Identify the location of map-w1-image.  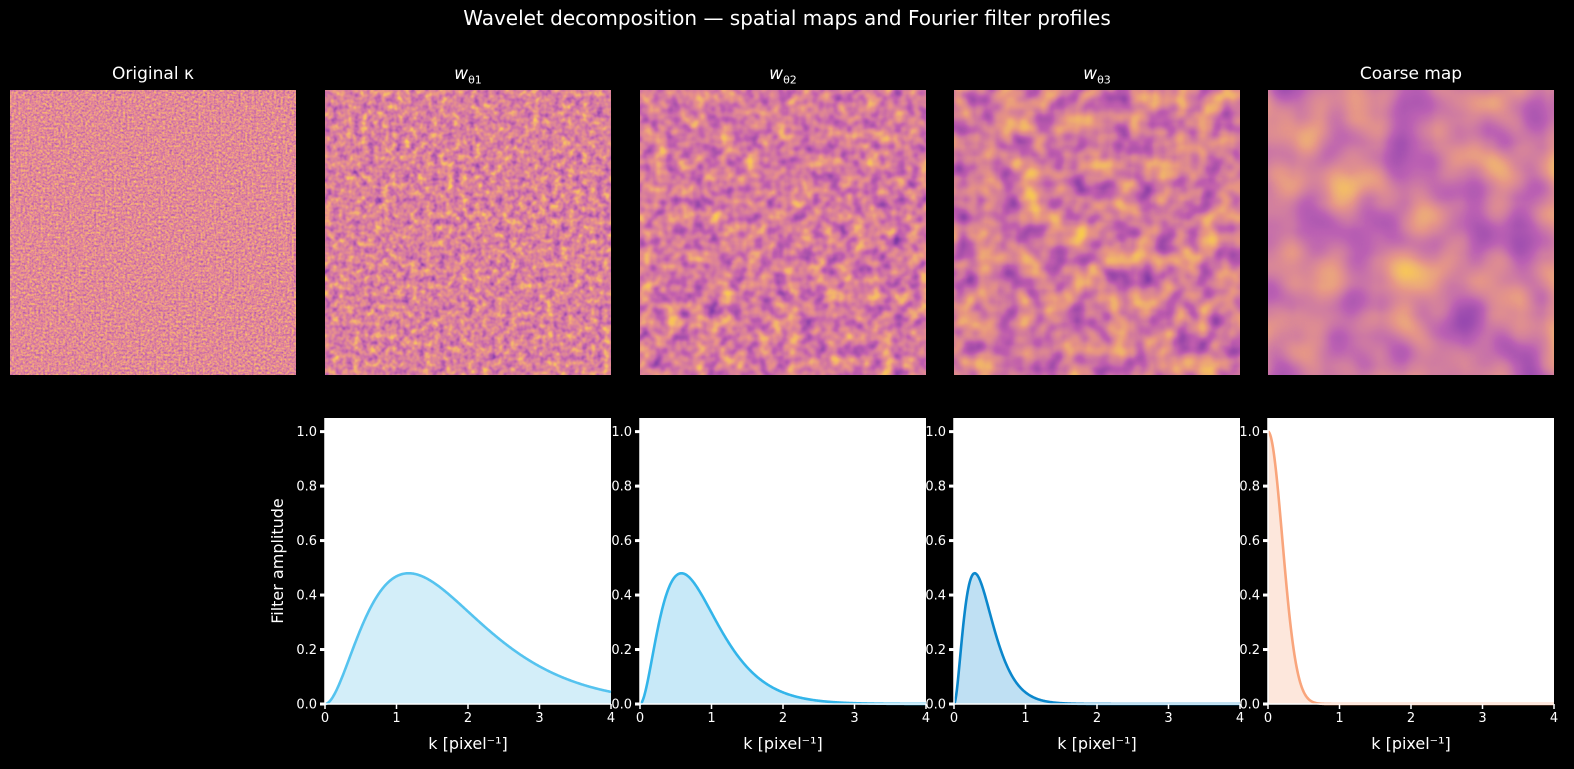
(468, 232).